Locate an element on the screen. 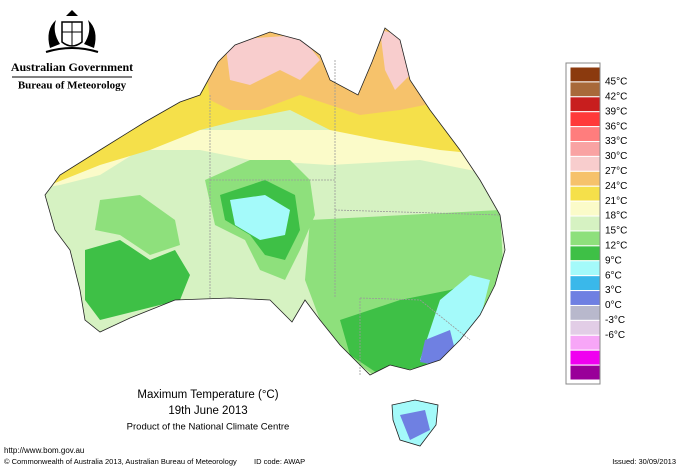 This screenshot has height=467, width=680. legend-label: 30°C is located at coordinates (616, 156).